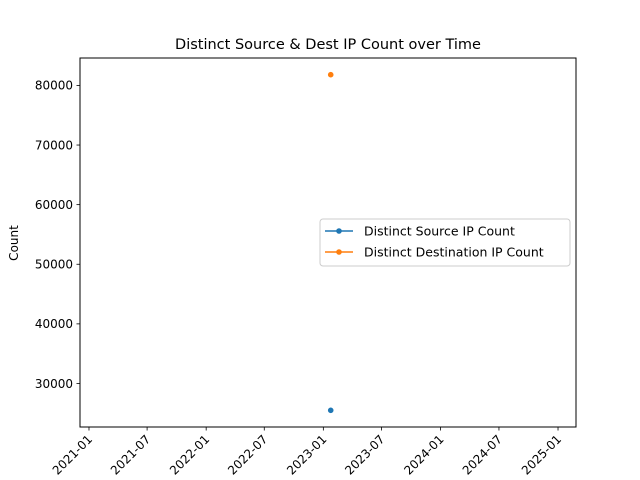 Image resolution: width=640 pixels, height=480 pixels. Describe the element at coordinates (54, 205) in the screenshot. I see `y-tick-label: 60000` at that location.